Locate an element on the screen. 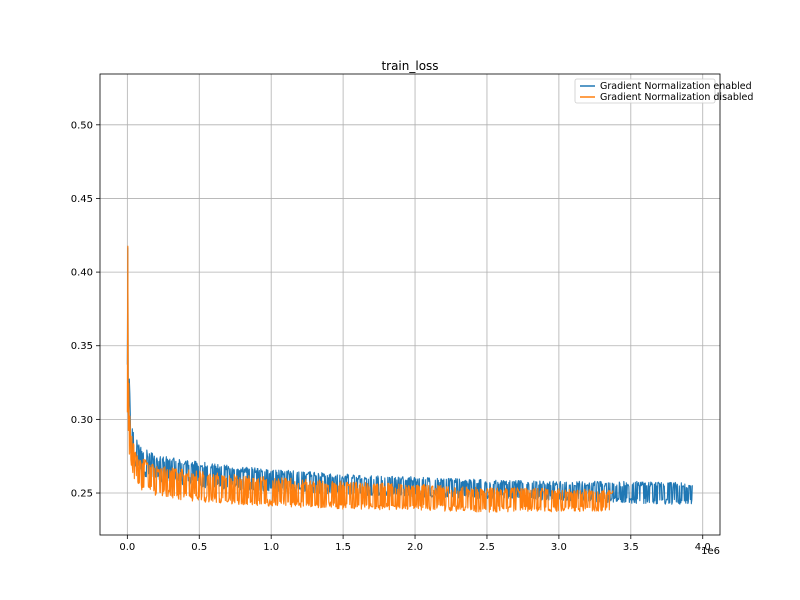 Image resolution: width=800 pixels, height=600 pixels. x-tick-label: 3.5 is located at coordinates (631, 547).